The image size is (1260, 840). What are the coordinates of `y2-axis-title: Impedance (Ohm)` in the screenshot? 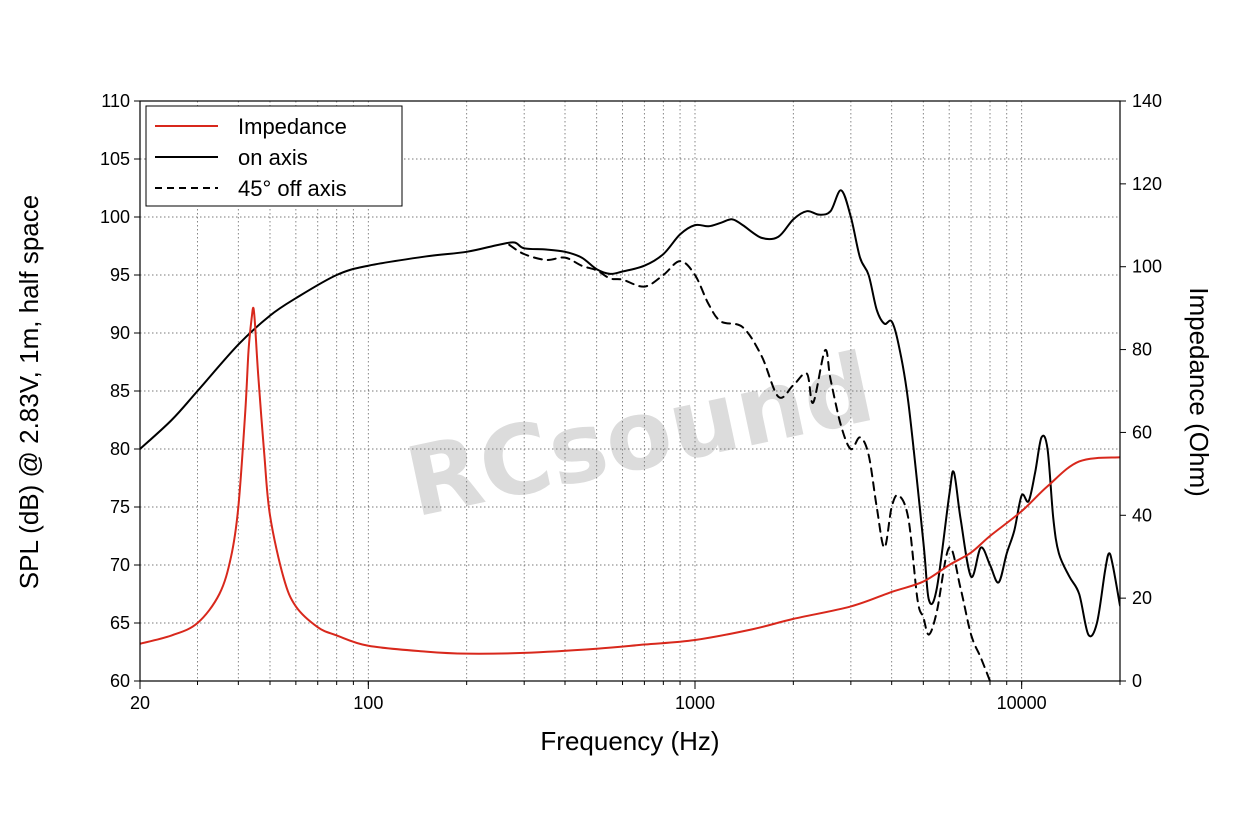 It's located at (1199, 392).